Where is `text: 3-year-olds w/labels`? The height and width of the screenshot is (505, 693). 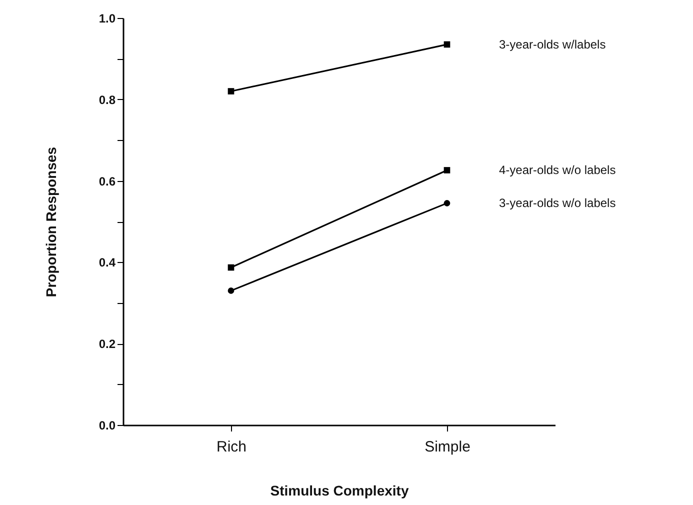 text: 3-year-olds w/labels is located at coordinates (552, 44).